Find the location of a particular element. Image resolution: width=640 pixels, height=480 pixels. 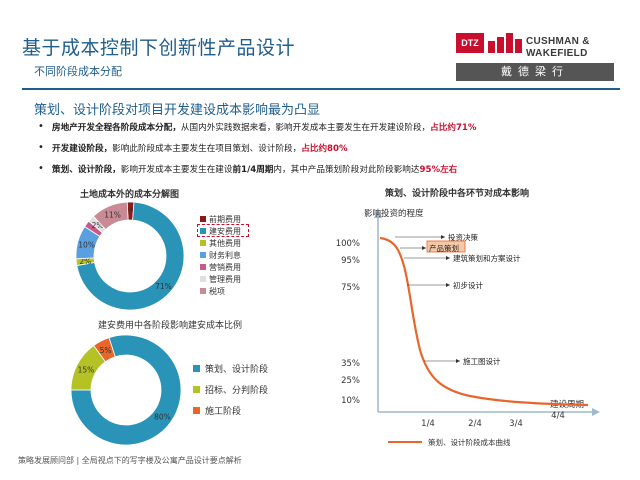

chart1-legend: 前期费用建安费用其他费用财务利息营销费用管理费用税项 is located at coordinates (220, 256).